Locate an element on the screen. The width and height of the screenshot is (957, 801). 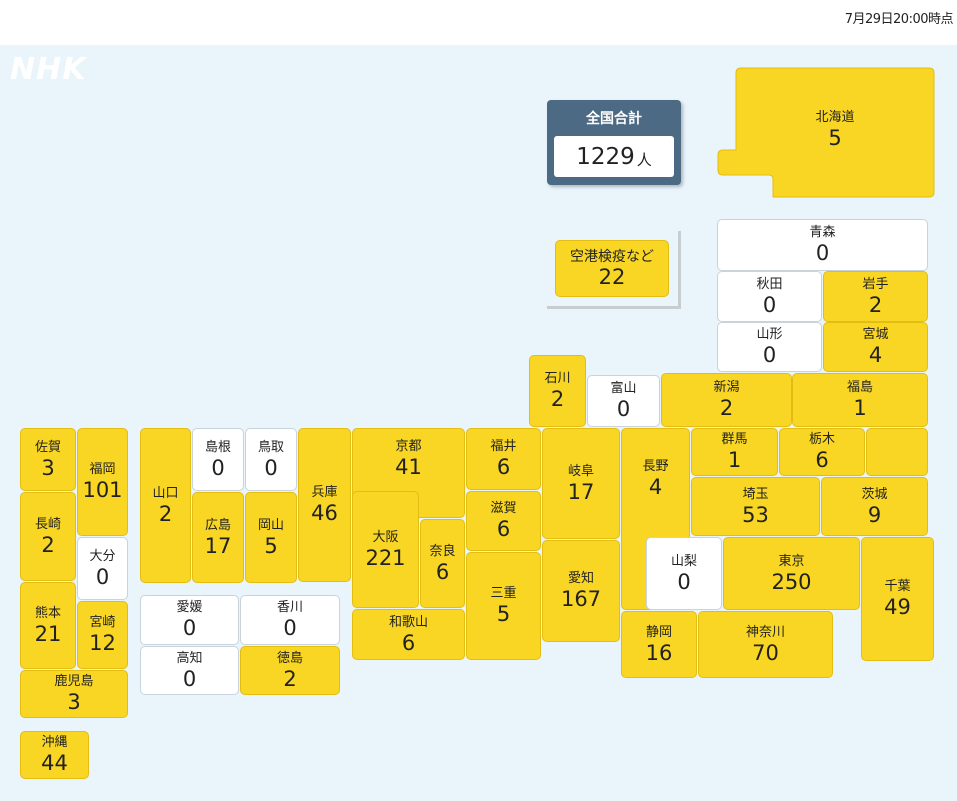
pref-name: 富山 is located at coordinates (623, 388).